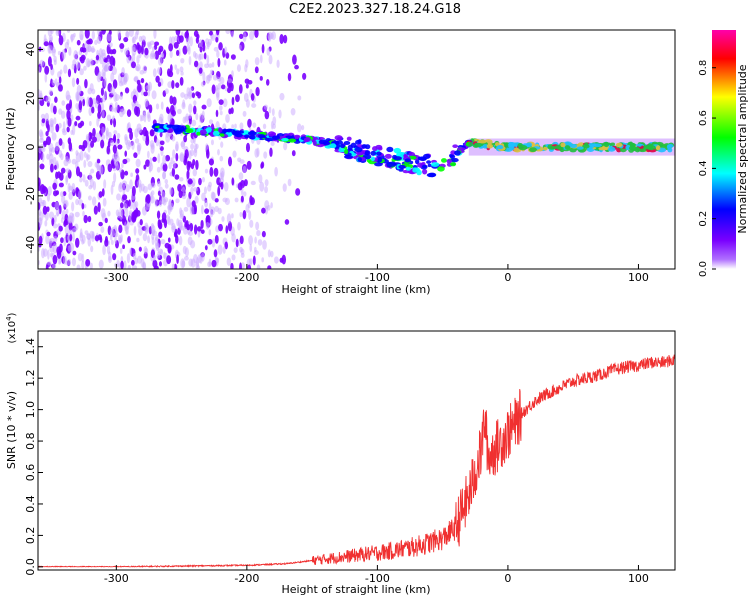 Image resolution: width=750 pixels, height=600 pixels. What do you see at coordinates (246, 578) in the screenshot?
I see `snr-x-tick-label: -200` at bounding box center [246, 578].